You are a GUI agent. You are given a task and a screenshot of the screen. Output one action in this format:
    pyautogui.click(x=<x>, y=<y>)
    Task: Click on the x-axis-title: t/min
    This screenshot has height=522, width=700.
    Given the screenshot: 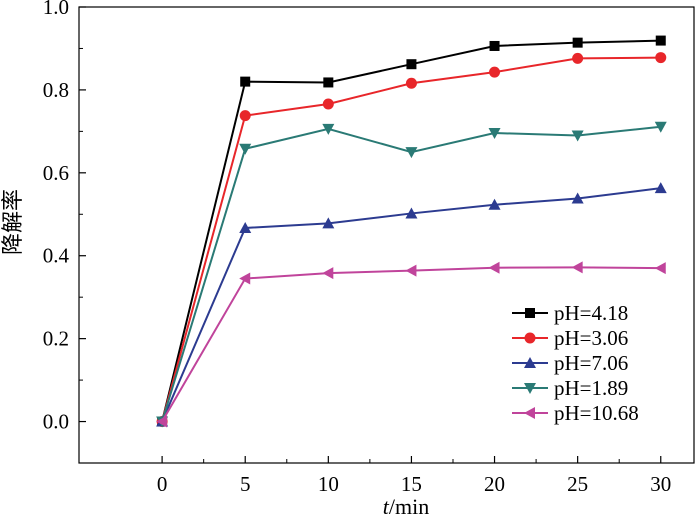 What is the action you would take?
    pyautogui.click(x=406, y=506)
    